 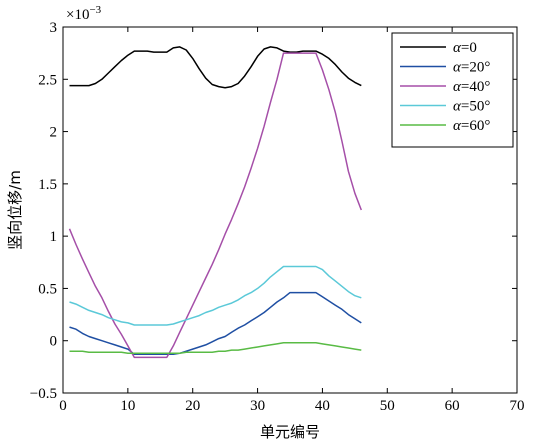 What do you see at coordinates (469, 48) in the screenshot?
I see `legend-label-value: =0` at bounding box center [469, 48].